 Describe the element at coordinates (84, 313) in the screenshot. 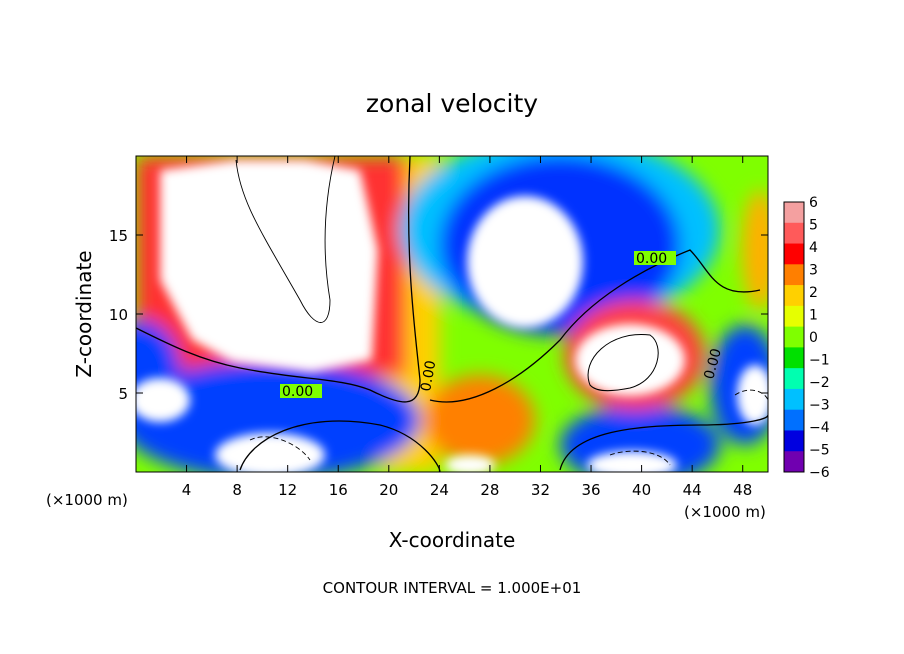

I see `y-axis-label: Z-coordinate` at that location.